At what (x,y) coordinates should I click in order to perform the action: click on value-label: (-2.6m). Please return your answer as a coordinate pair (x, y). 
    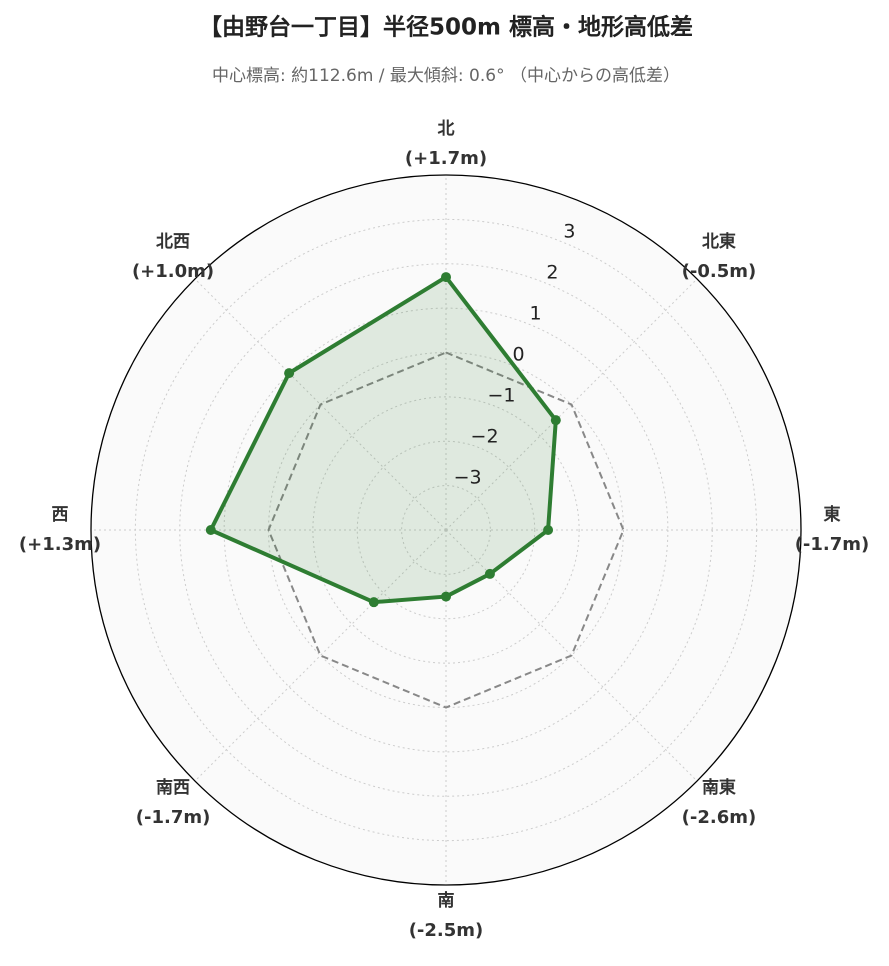
    Looking at the image, I should click on (719, 817).